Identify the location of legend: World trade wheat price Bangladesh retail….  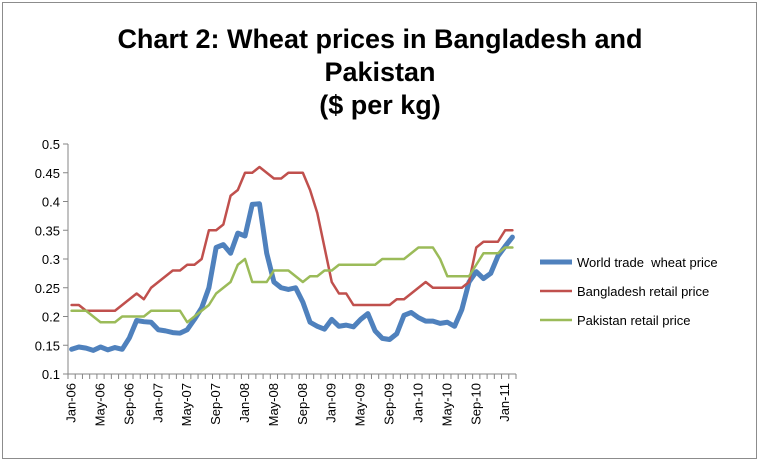
(629, 291).